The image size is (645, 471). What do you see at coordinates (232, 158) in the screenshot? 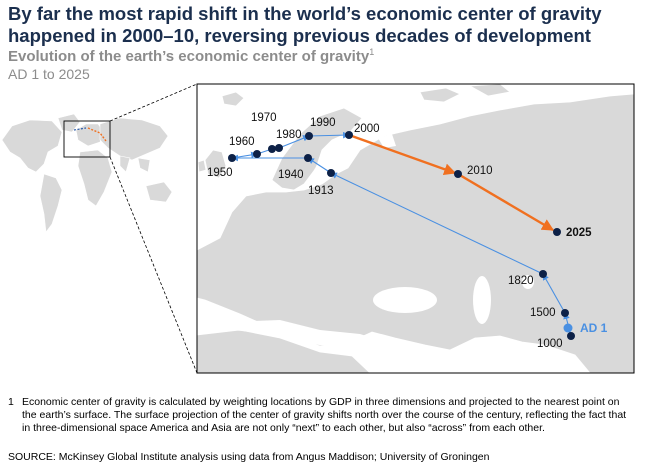
I see `point-1950` at bounding box center [232, 158].